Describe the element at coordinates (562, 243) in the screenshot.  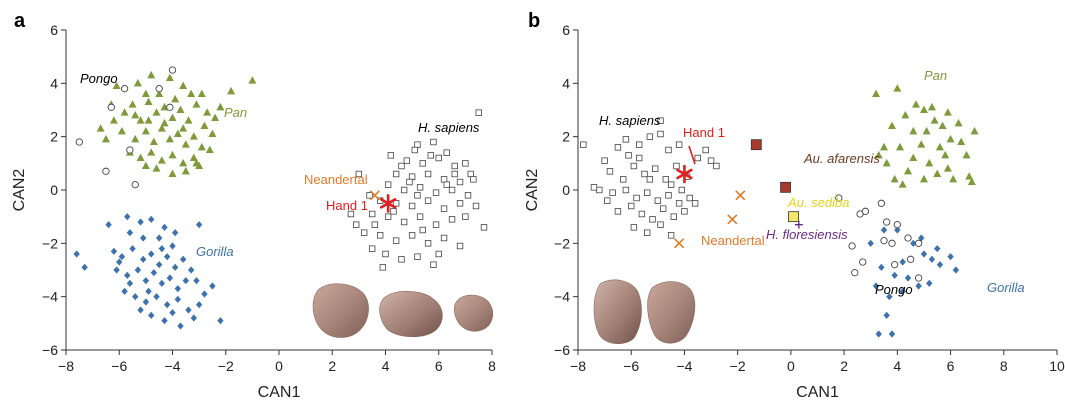
I see `y-tick-label: −2` at that location.